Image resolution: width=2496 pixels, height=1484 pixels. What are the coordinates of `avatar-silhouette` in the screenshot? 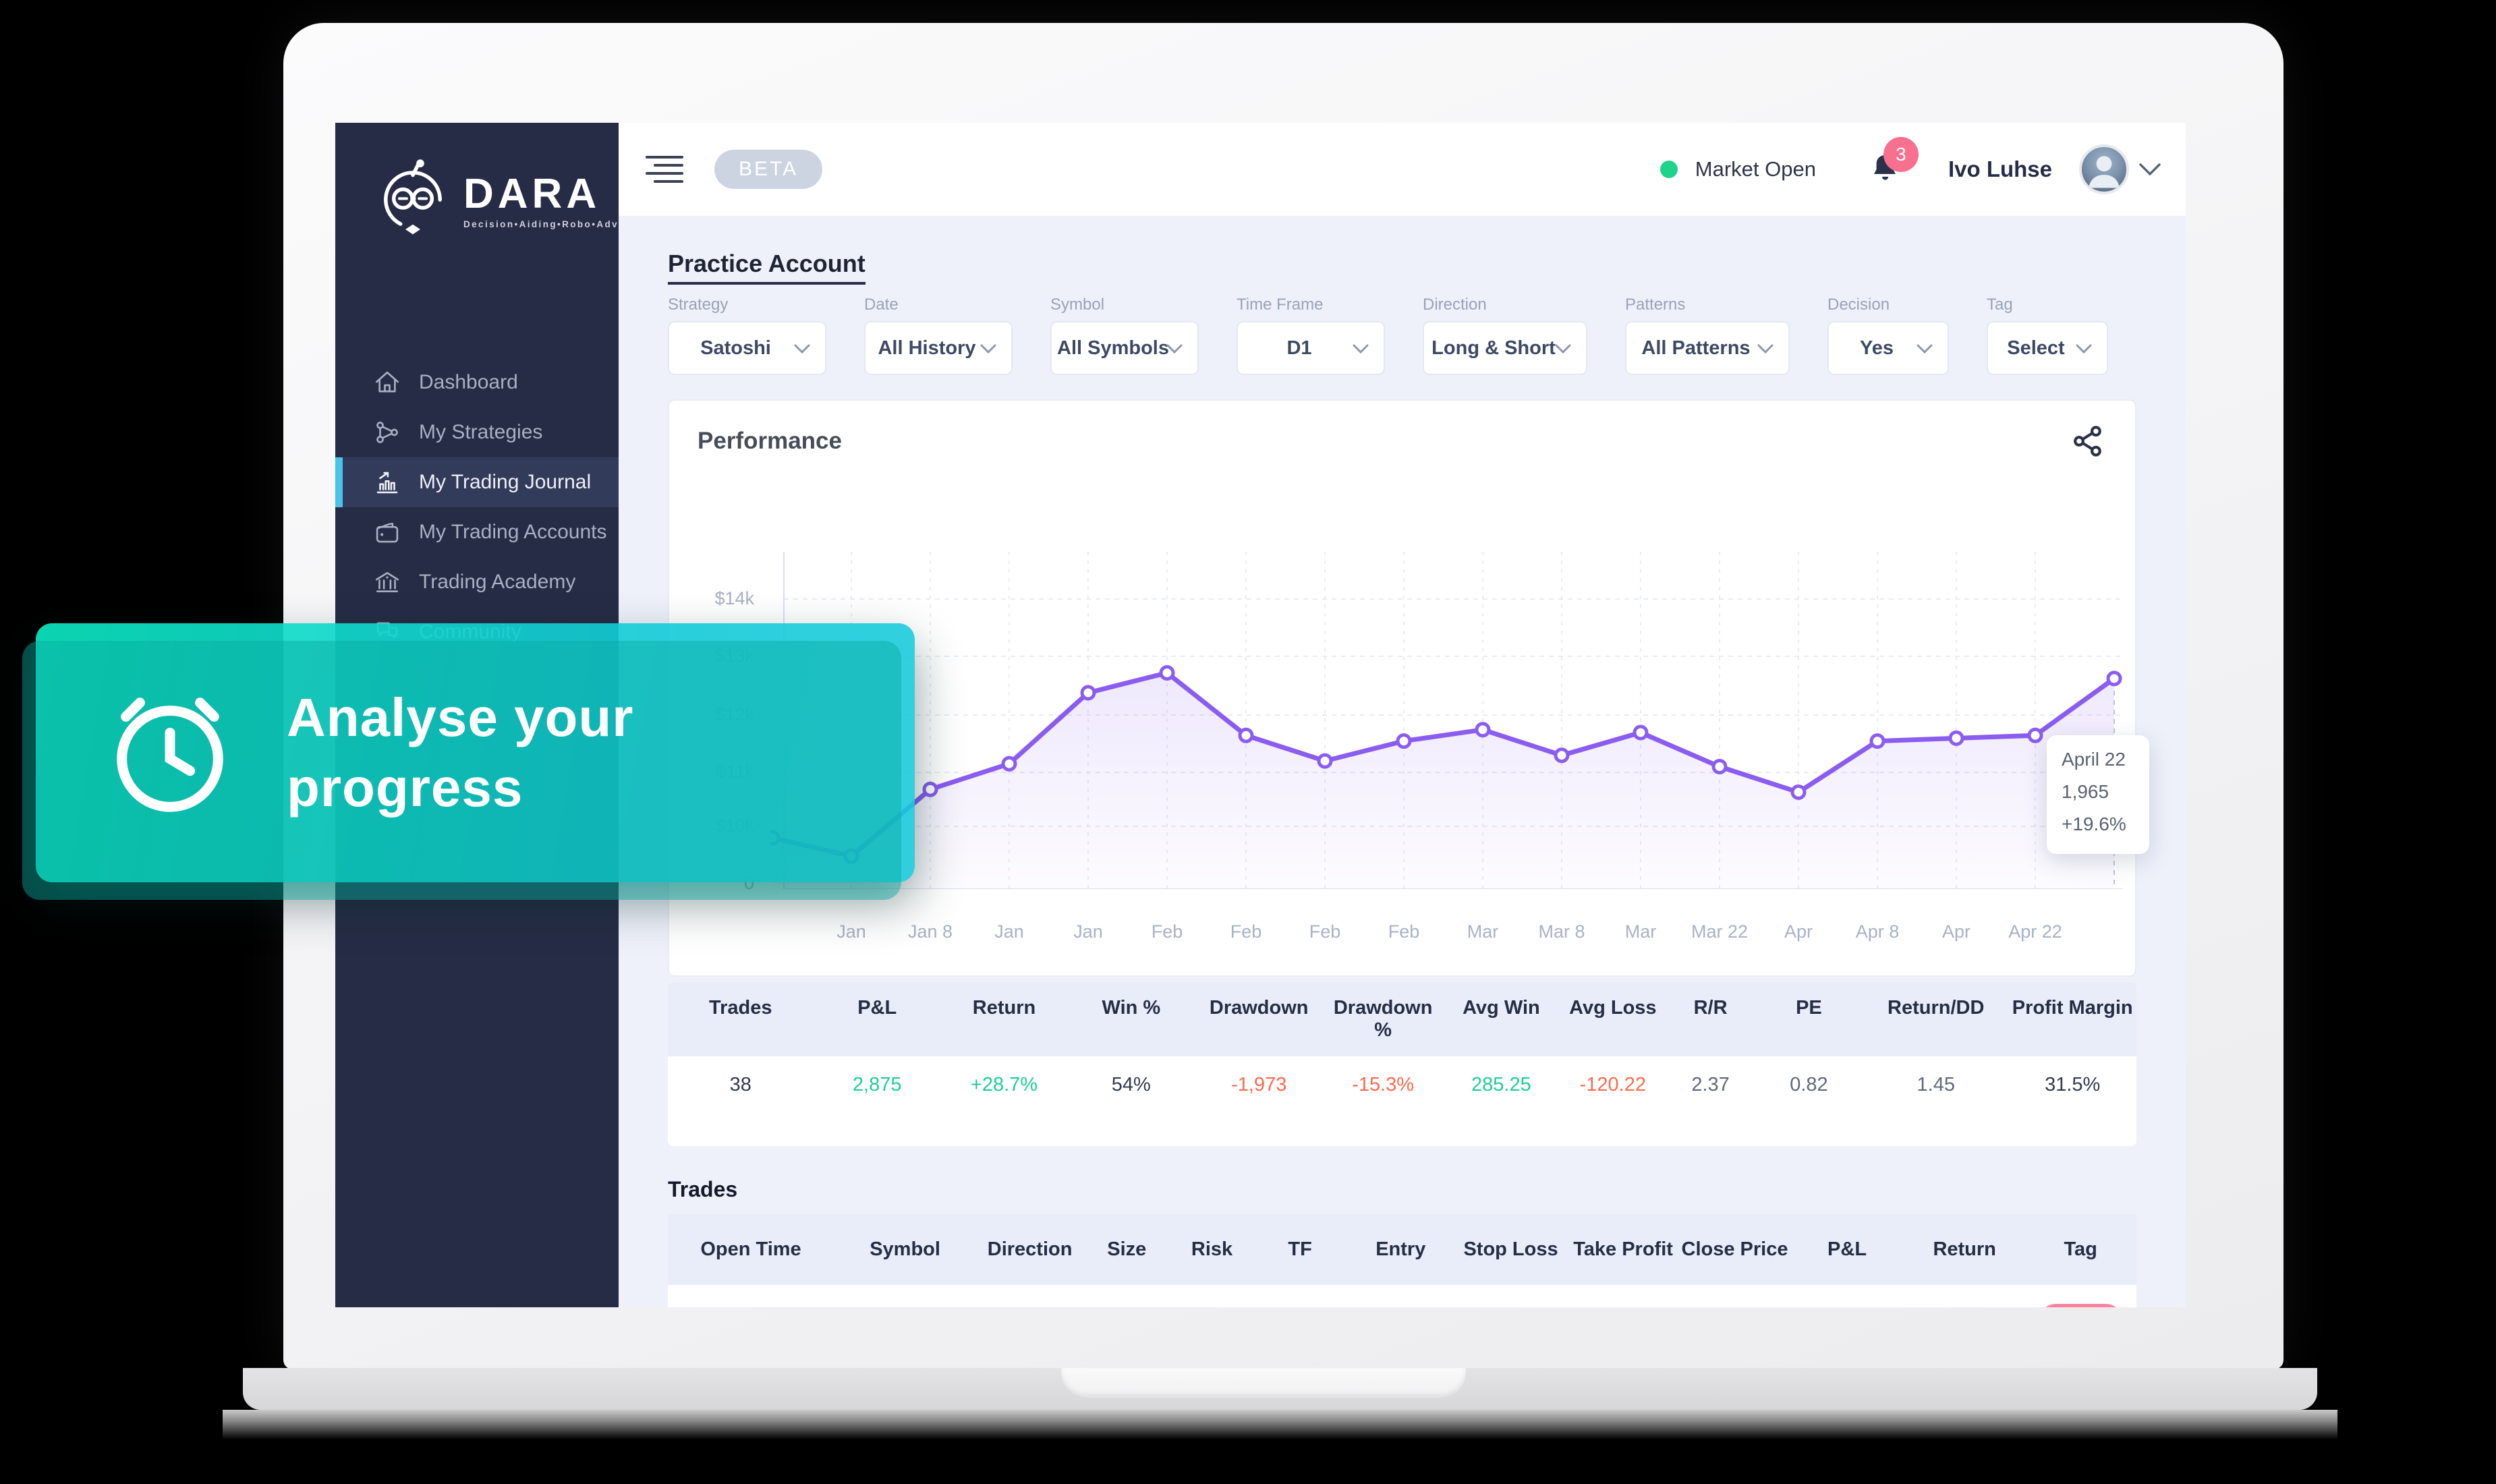 It's located at (2104, 172).